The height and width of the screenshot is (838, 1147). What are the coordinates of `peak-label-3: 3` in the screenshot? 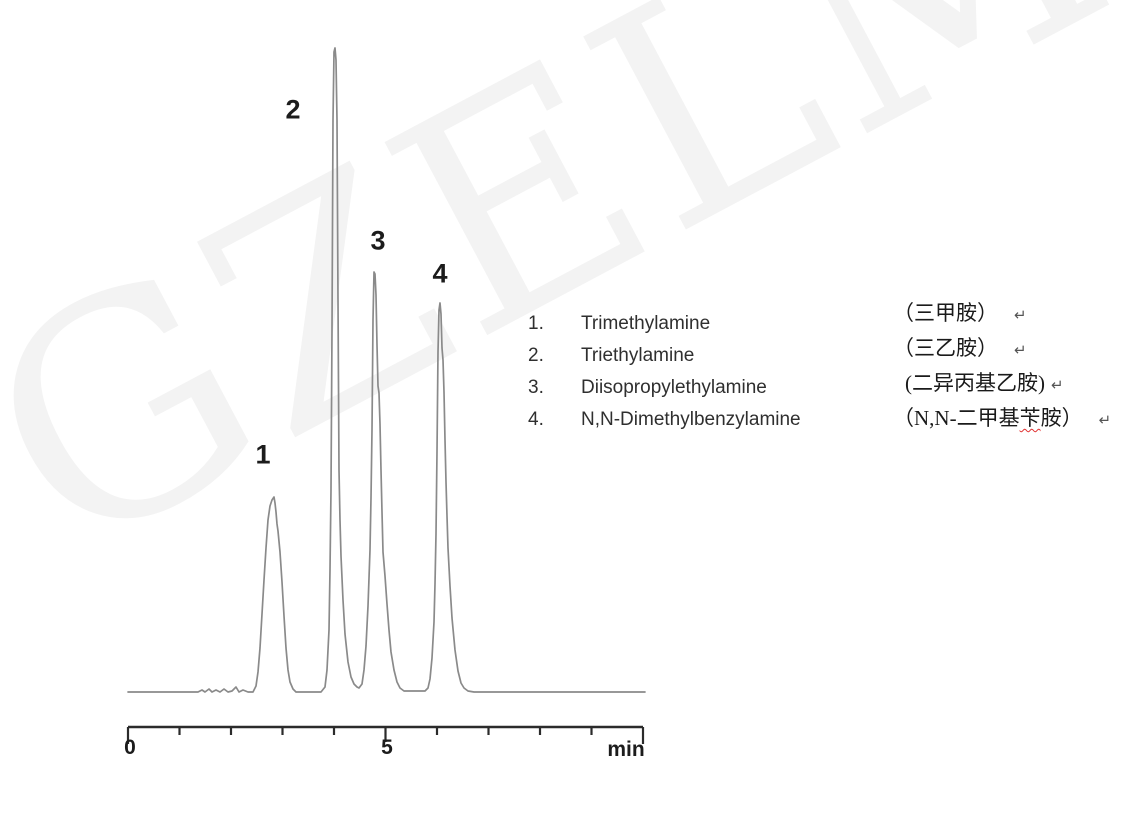 It's located at (378, 240).